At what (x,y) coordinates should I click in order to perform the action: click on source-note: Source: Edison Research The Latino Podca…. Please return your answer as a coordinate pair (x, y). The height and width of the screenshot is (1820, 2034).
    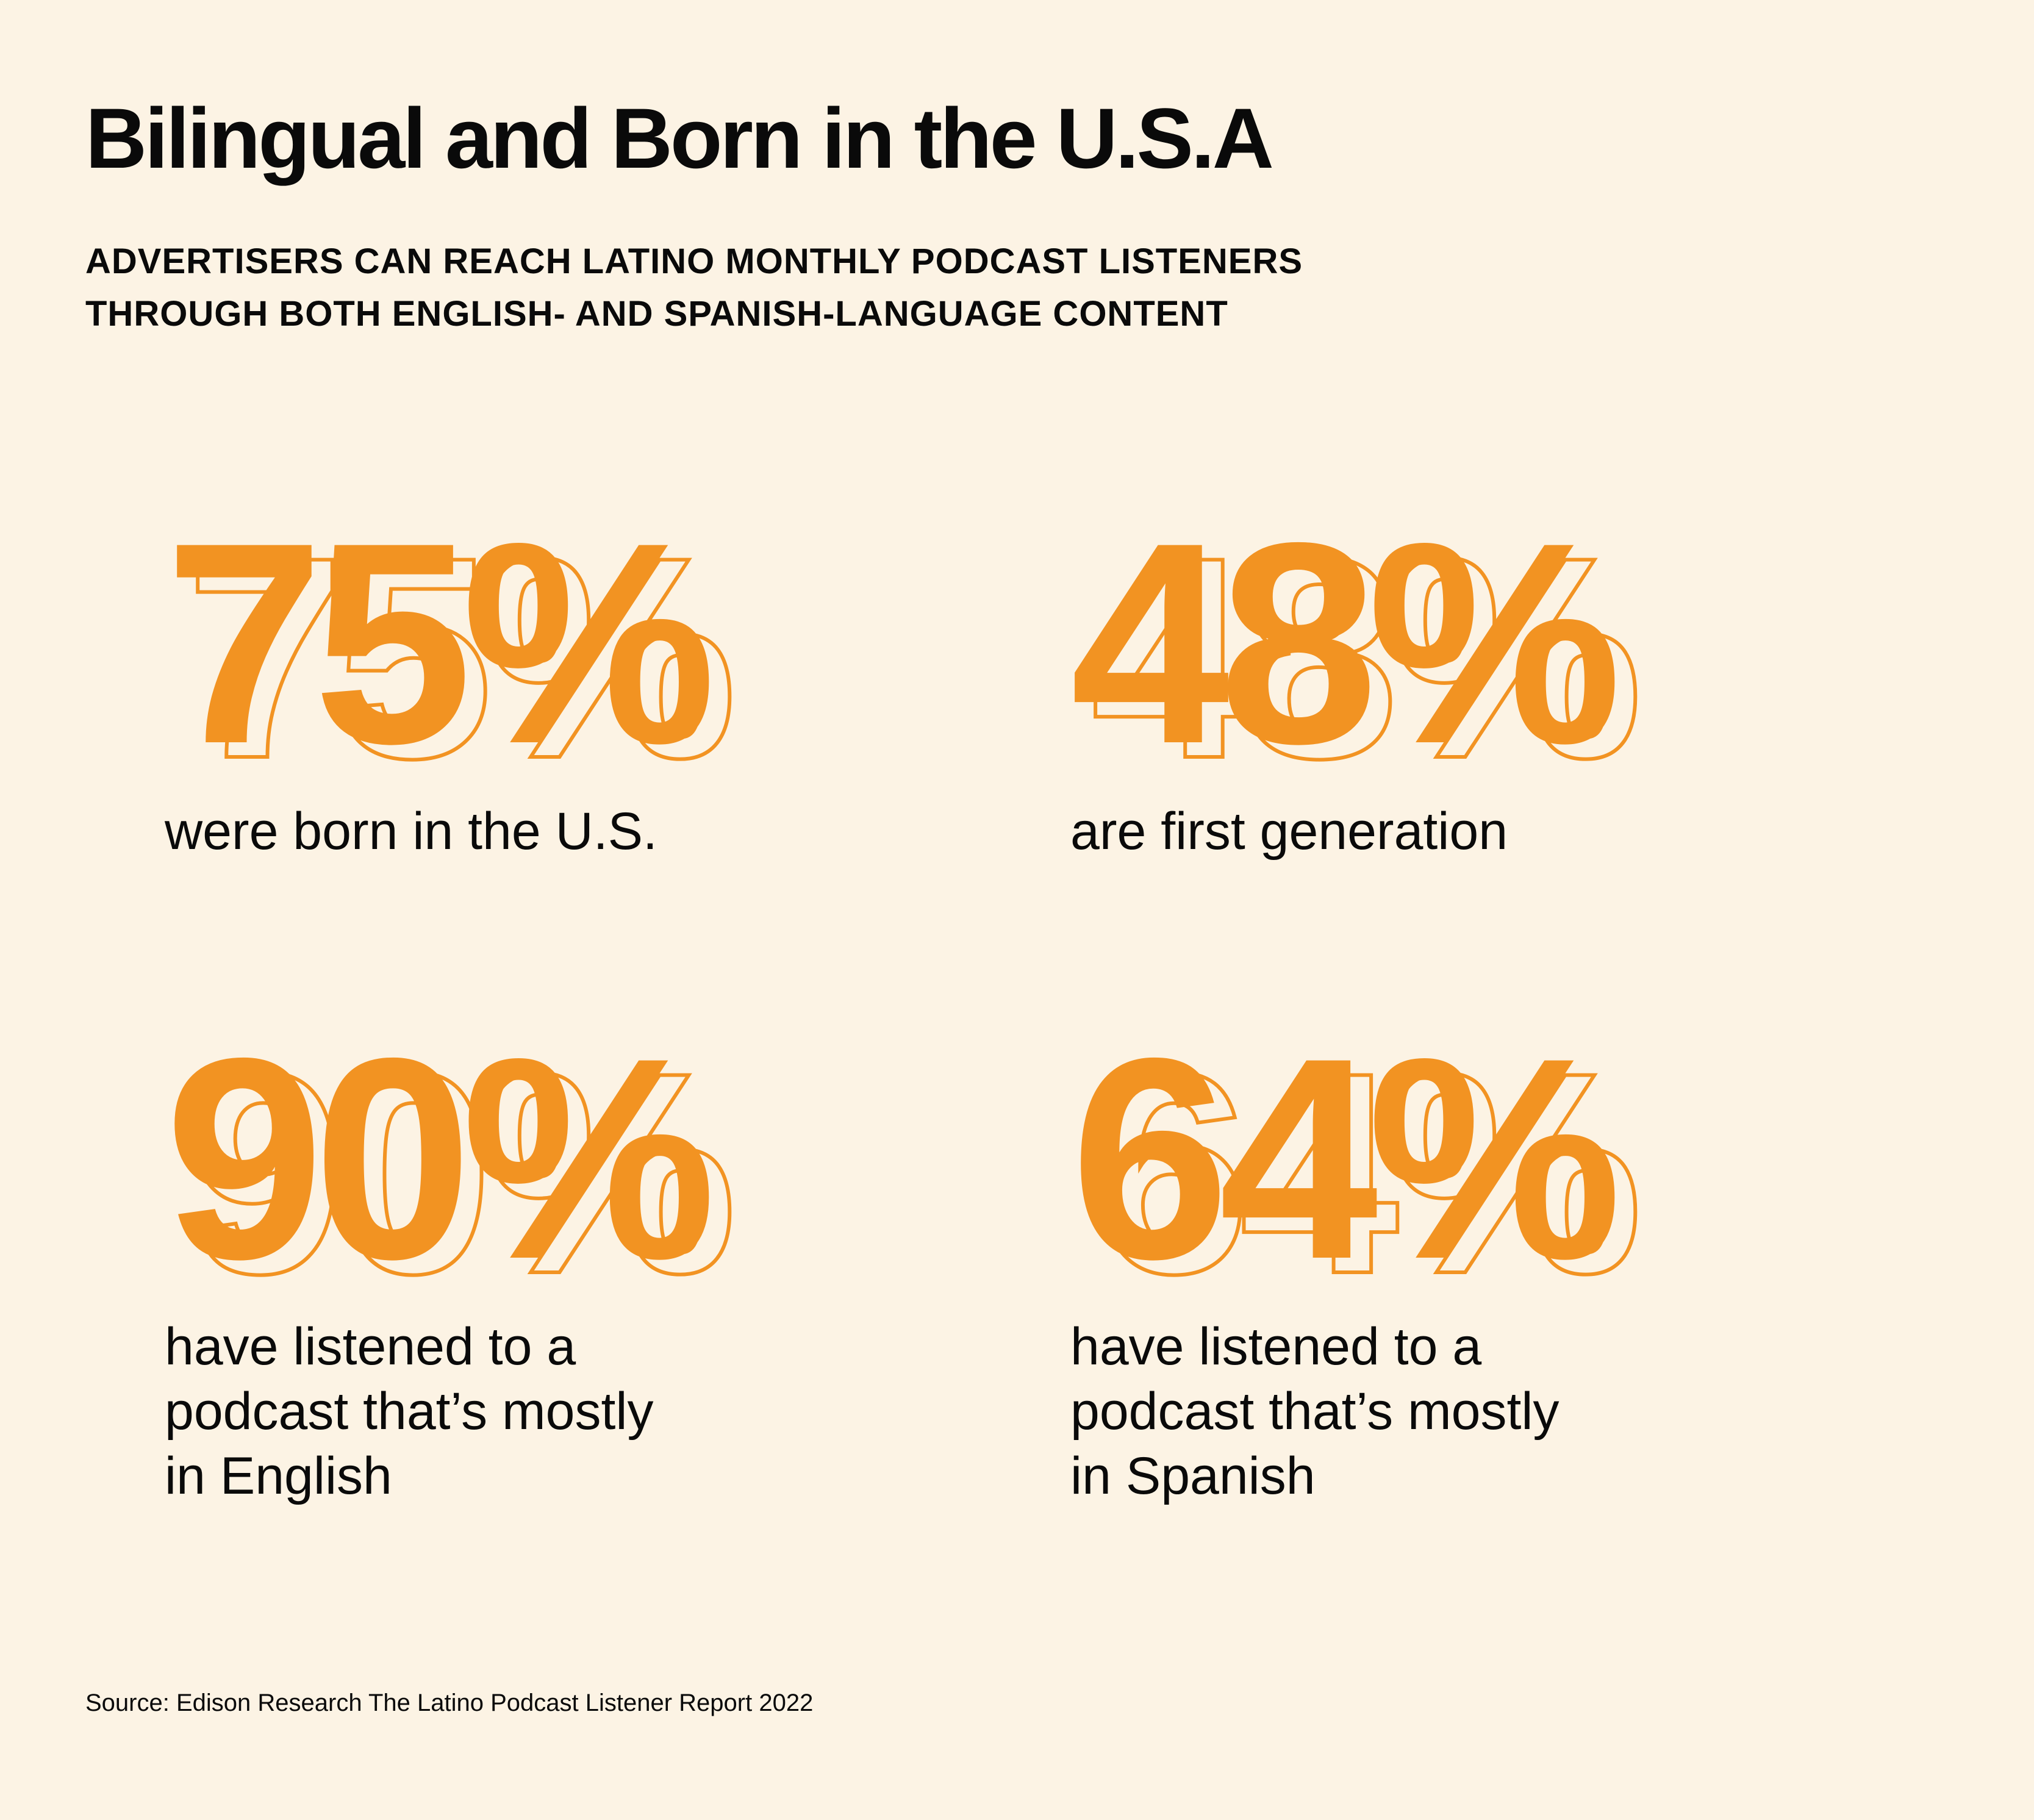
    Looking at the image, I should click on (449, 1702).